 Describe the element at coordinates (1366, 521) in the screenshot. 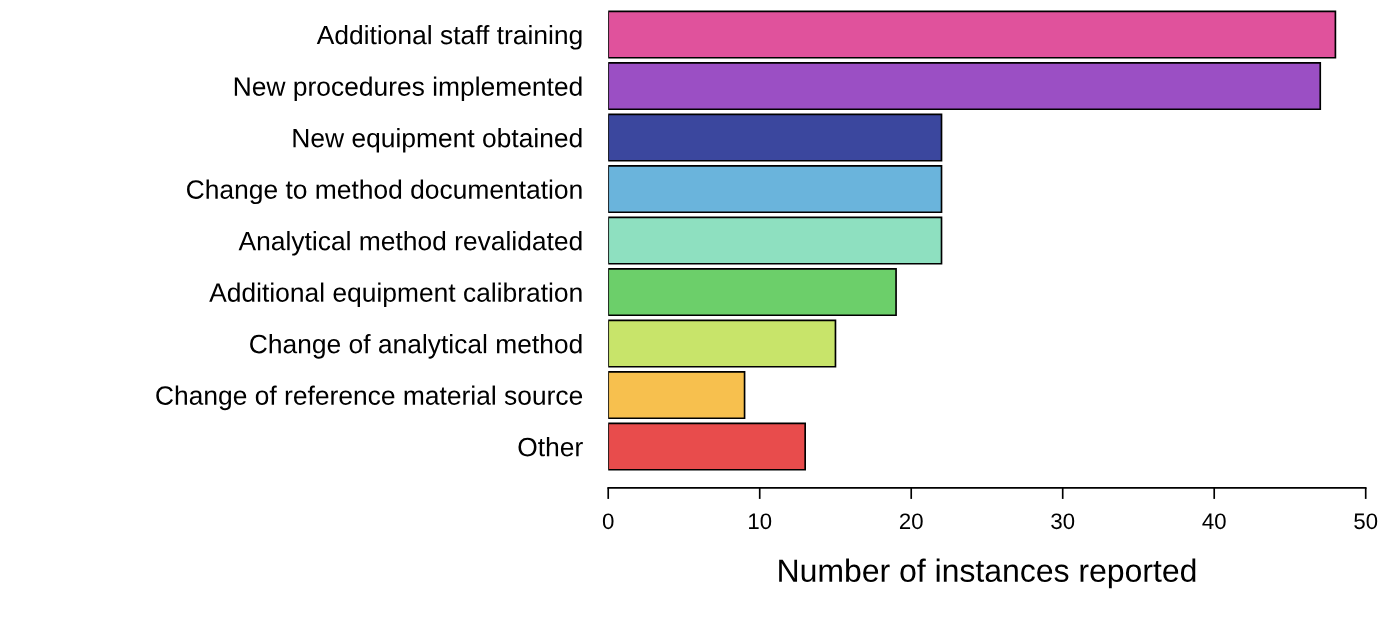

I see `x-tick-label: 50` at that location.